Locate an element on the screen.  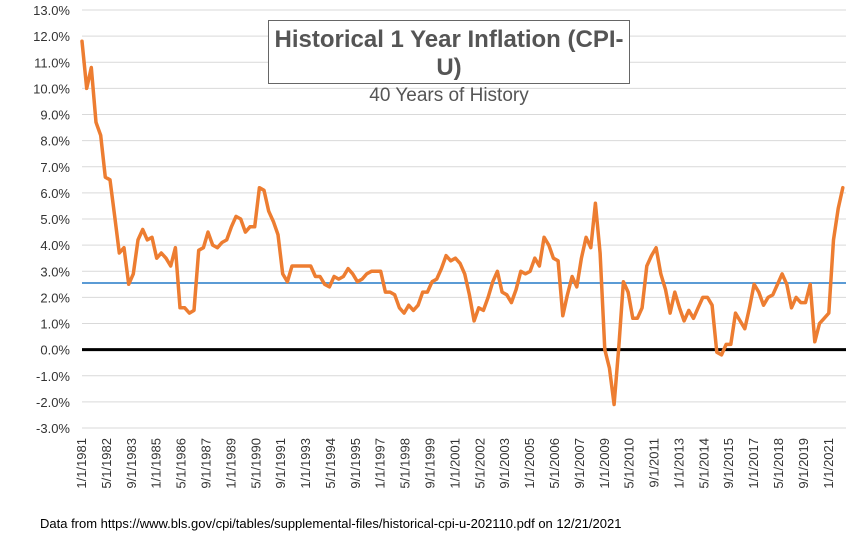
x-tick-label: 9/1/2007 is located at coordinates (579, 463).